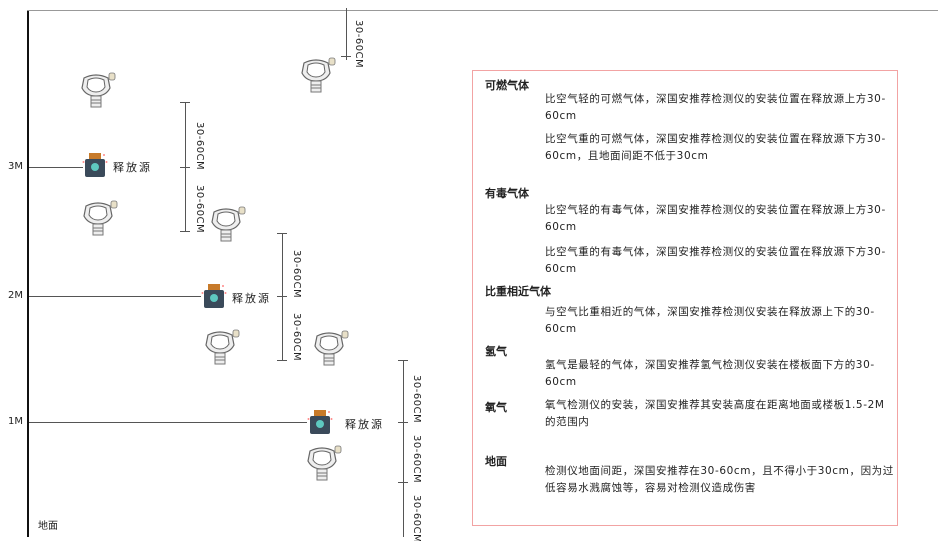 Image resolution: width=938 pixels, height=541 pixels. What do you see at coordinates (715, 260) in the screenshot?
I see `section-text: 比空气重的有毒气体，深国安推荐检测仪的安装位置在释放源下方30-60cm` at bounding box center [715, 260].